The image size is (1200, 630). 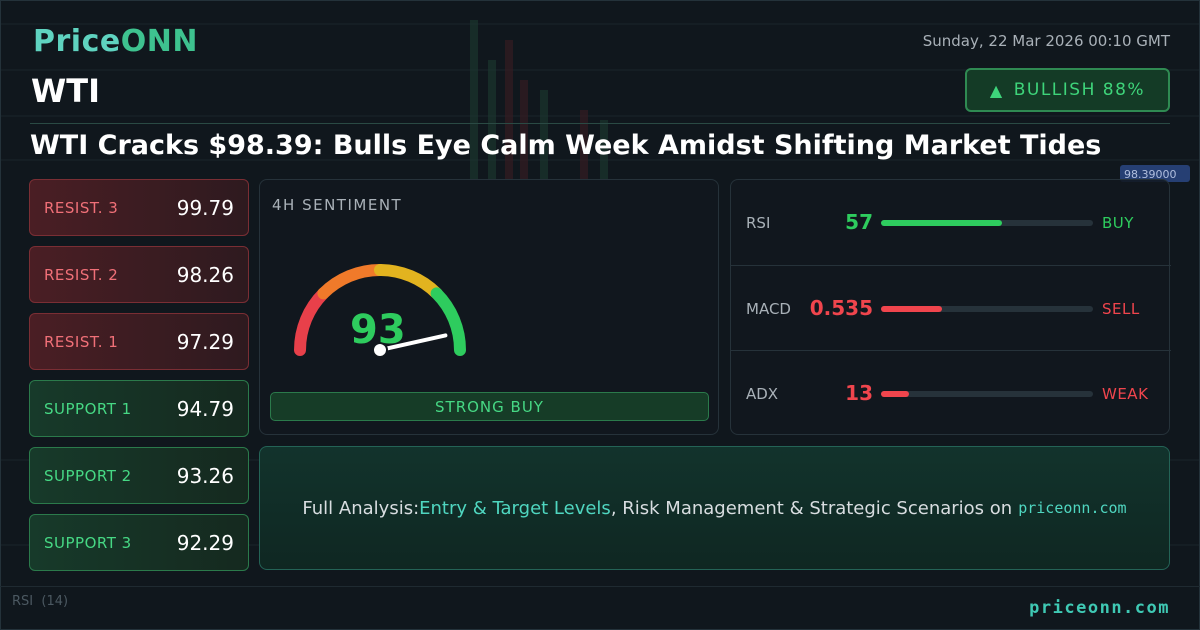 I want to click on level-label: SUPPORT 3, so click(x=88, y=542).